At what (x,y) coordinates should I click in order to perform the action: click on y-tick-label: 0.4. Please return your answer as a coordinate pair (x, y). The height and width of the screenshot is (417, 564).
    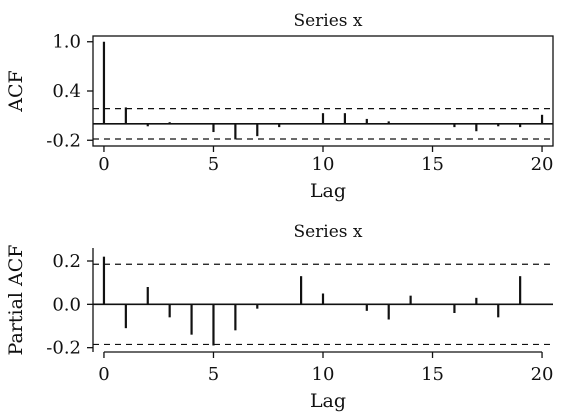
    Looking at the image, I should click on (66, 91).